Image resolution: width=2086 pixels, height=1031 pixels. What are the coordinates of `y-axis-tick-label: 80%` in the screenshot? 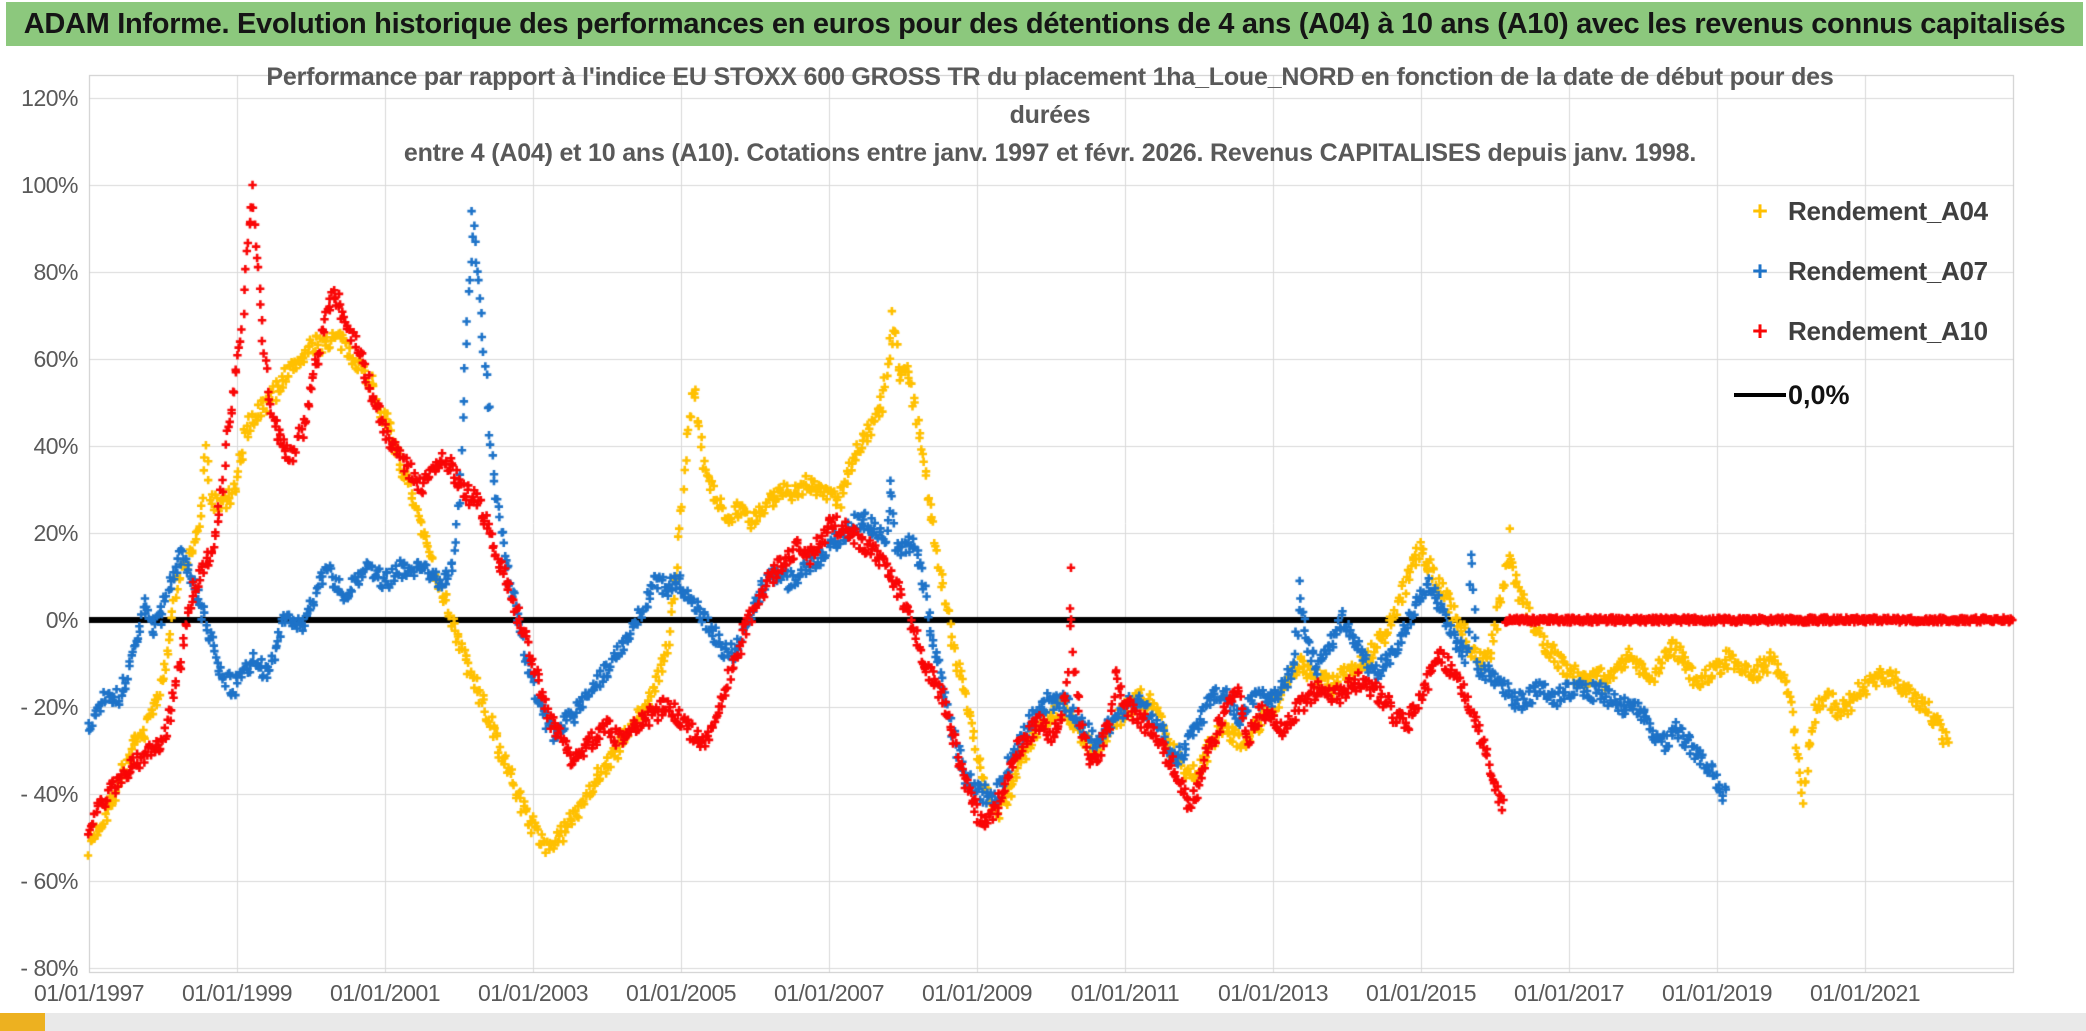 It's located at (55, 272).